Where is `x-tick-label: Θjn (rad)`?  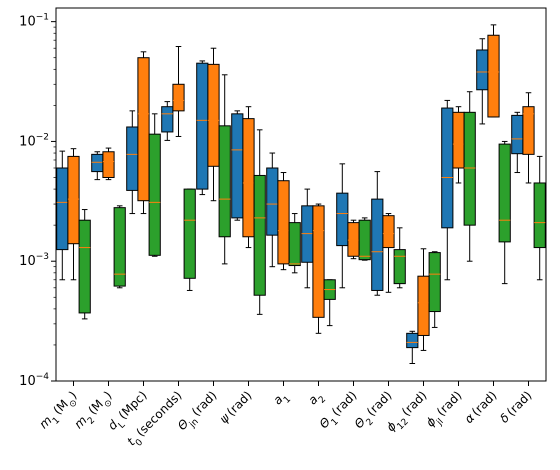
x-tick-label: Θjn (rad) is located at coordinates (199, 412).